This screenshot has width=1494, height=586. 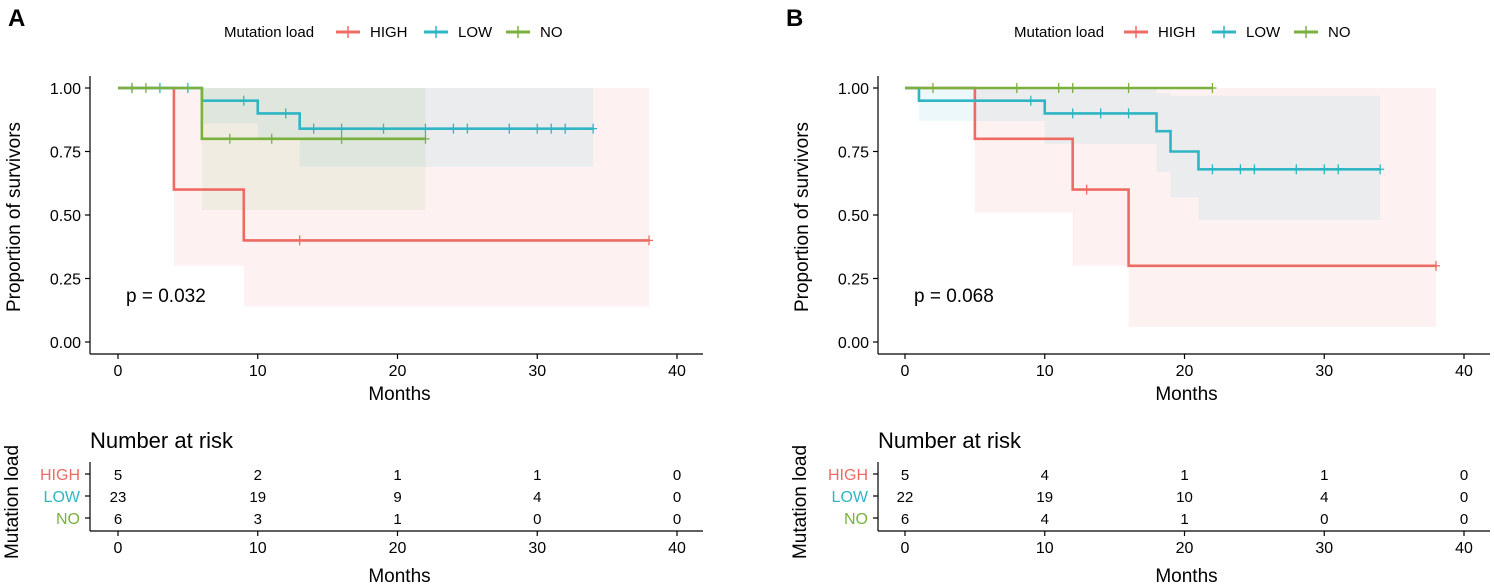 What do you see at coordinates (118, 497) in the screenshot?
I see `risk-count: 23` at bounding box center [118, 497].